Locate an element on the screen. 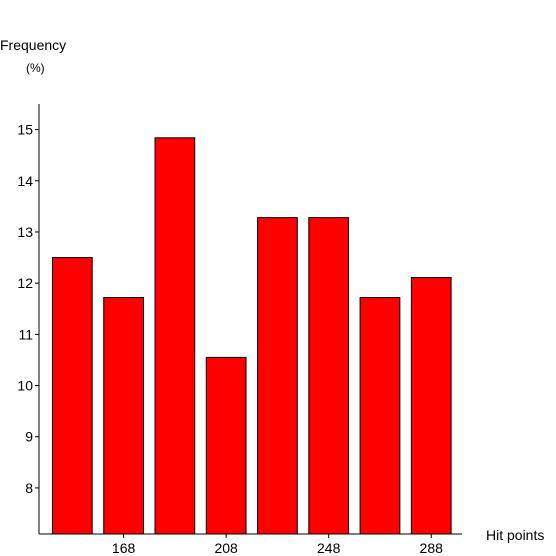 The width and height of the screenshot is (556, 556). y-tick-label-13: 13 is located at coordinates (25, 232).